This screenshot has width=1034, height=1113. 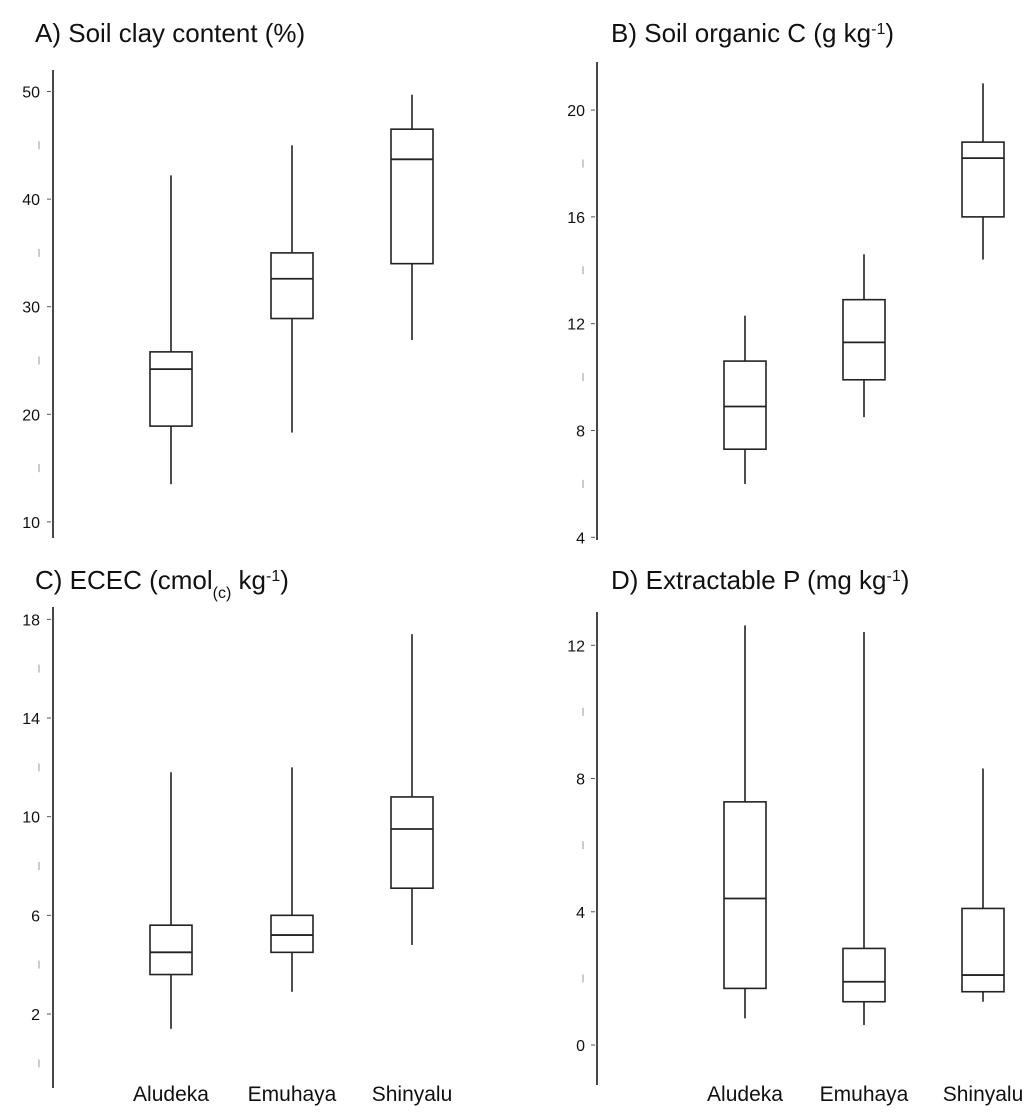 What do you see at coordinates (35, 1015) in the screenshot?
I see `y-tick-label: 2` at bounding box center [35, 1015].